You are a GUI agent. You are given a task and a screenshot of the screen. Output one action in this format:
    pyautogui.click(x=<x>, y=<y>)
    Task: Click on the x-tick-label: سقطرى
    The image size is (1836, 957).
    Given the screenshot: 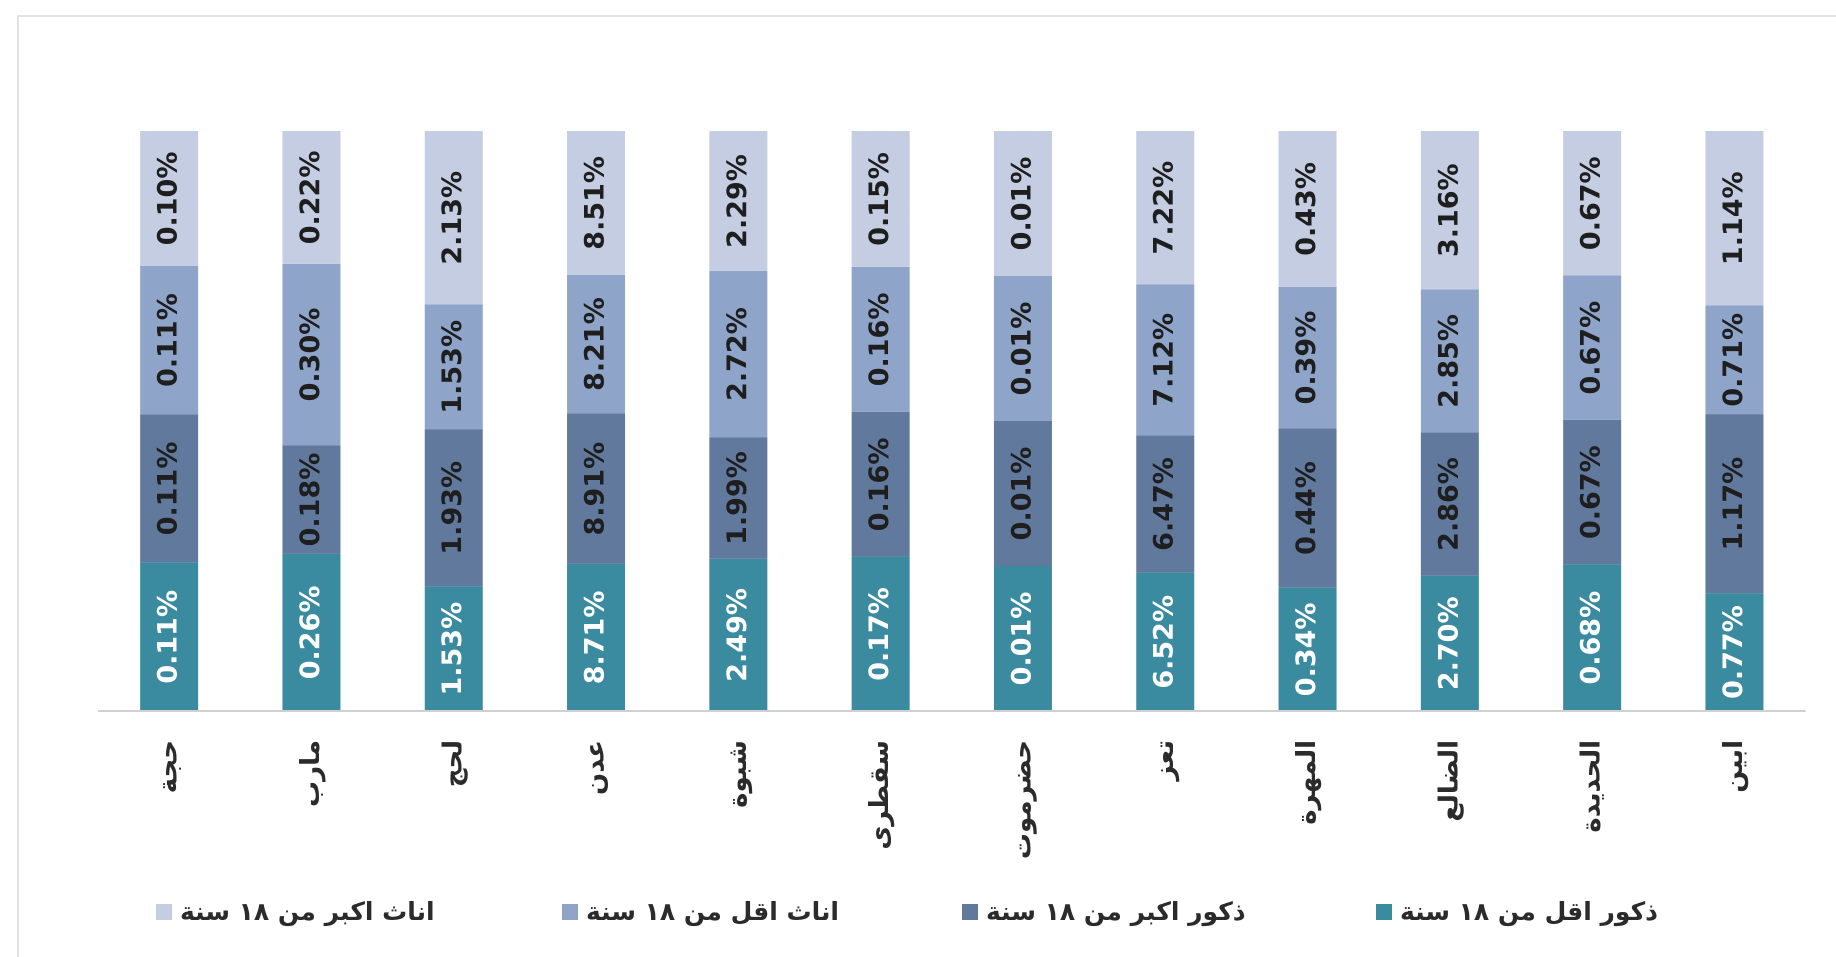 What is the action you would take?
    pyautogui.click(x=880, y=795)
    